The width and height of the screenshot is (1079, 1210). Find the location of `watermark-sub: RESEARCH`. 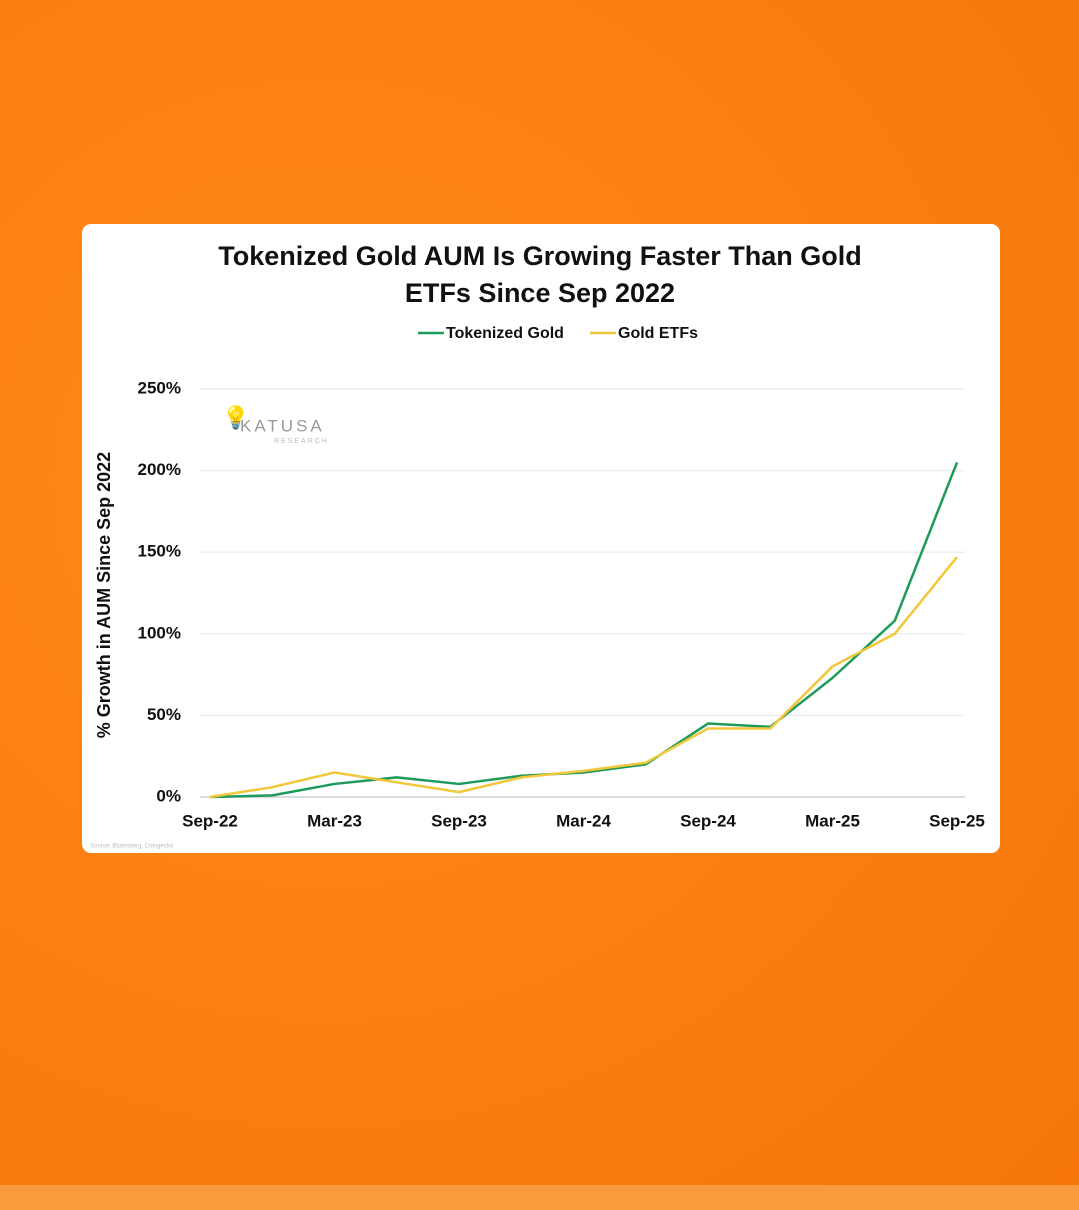

watermark-sub: RESEARCH is located at coordinates (301, 441).